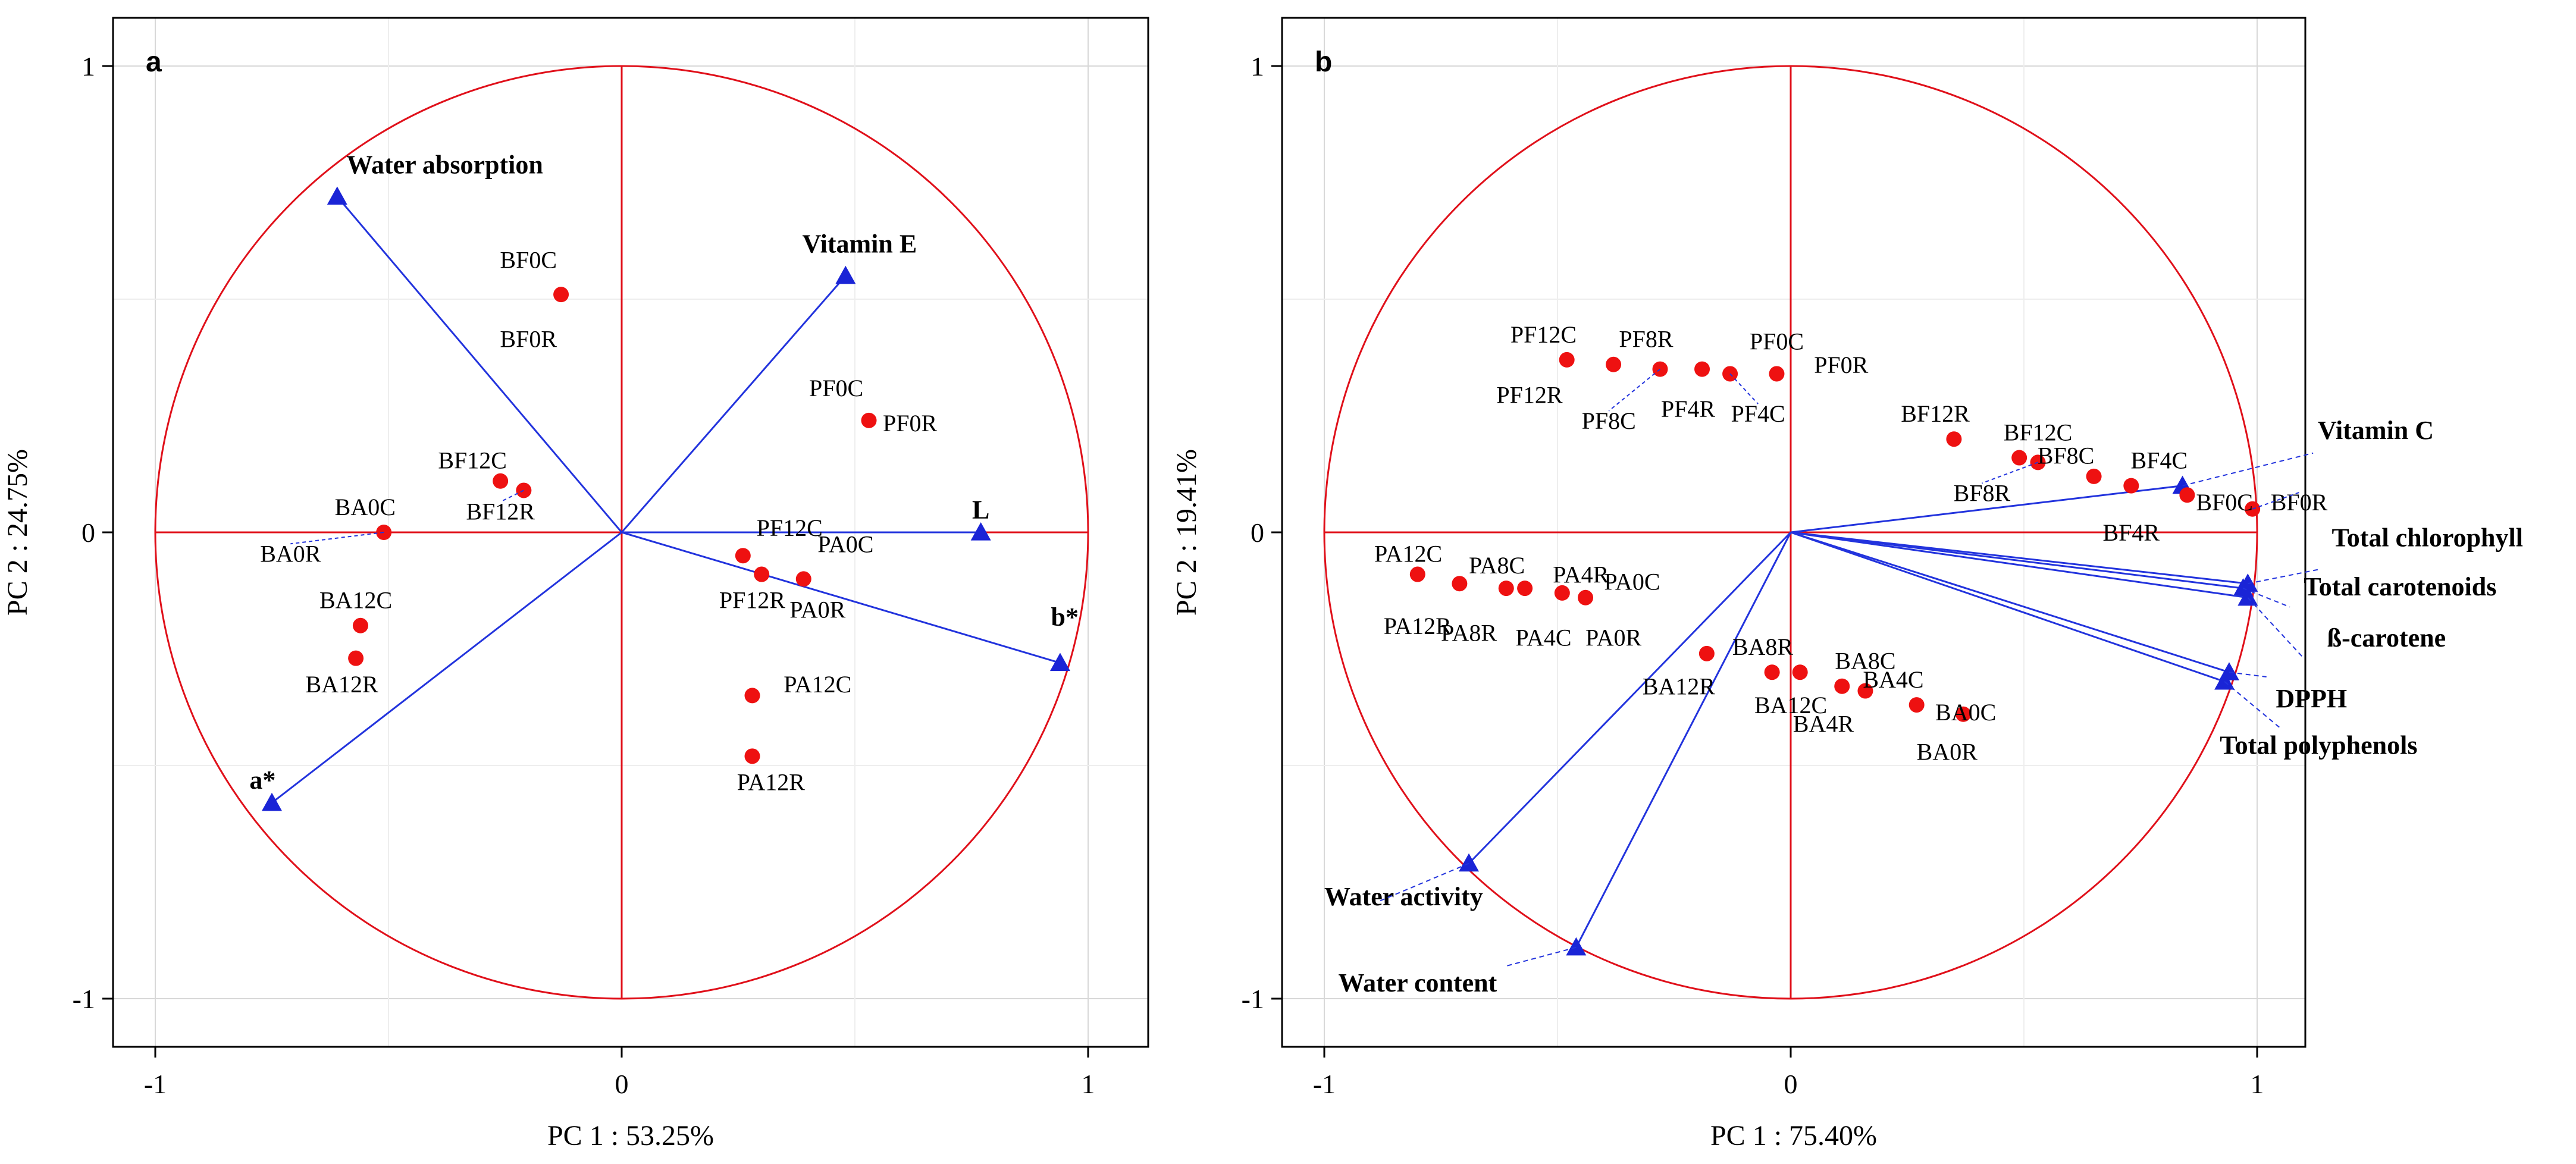 Image resolution: width=2576 pixels, height=1164 pixels. Describe the element at coordinates (910, 423) in the screenshot. I see `sample-label-pf0r: PF0R` at that location.